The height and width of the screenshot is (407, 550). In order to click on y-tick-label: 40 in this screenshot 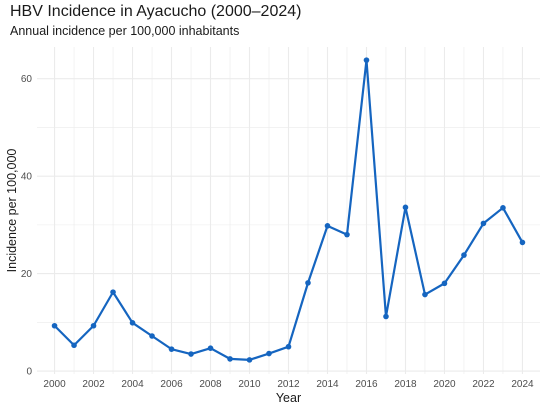, I will do `click(27, 177)`.